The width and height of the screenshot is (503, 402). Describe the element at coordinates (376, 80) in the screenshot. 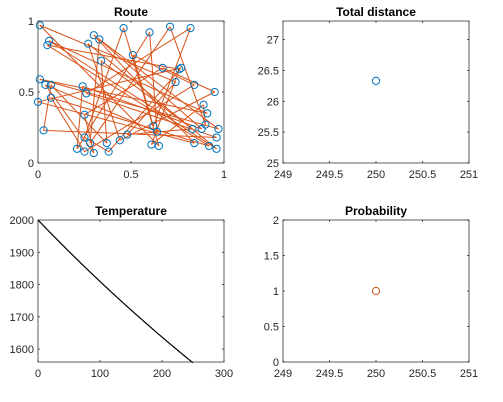

I see `total-distance-points` at that location.